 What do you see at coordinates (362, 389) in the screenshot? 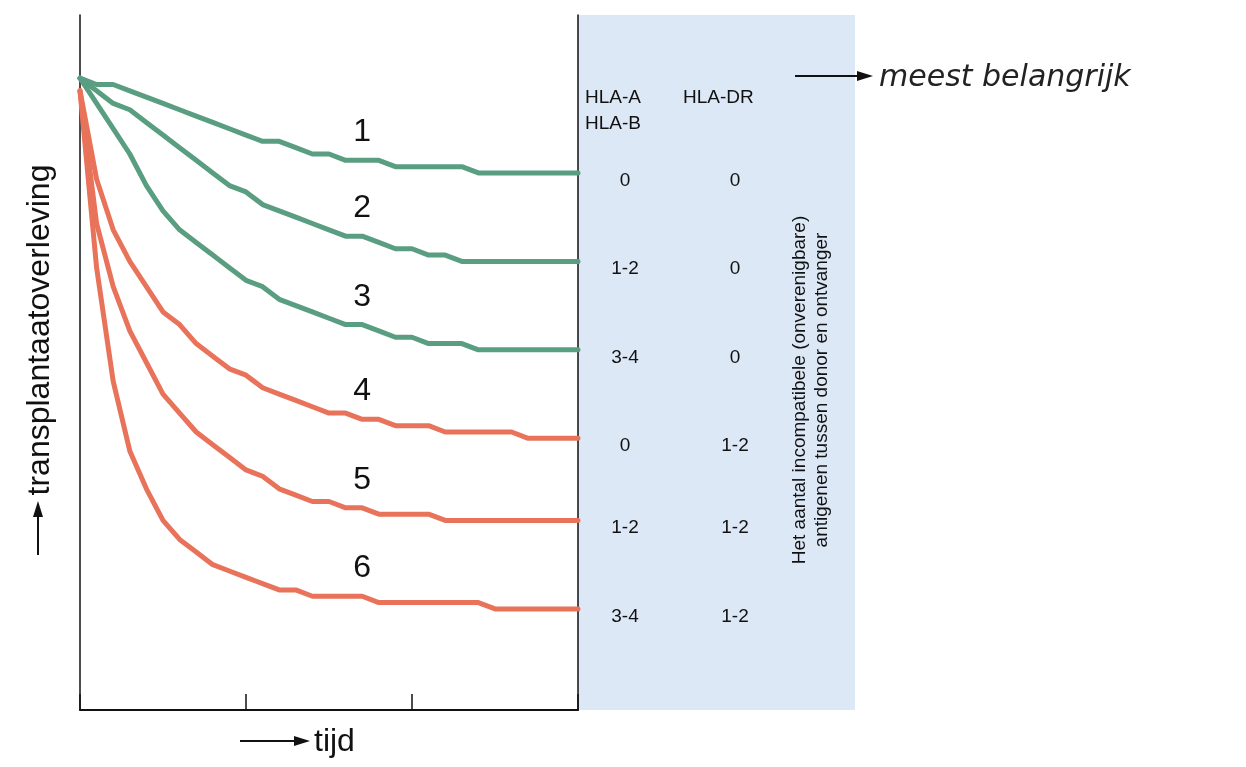
I see `series-label: 4` at bounding box center [362, 389].